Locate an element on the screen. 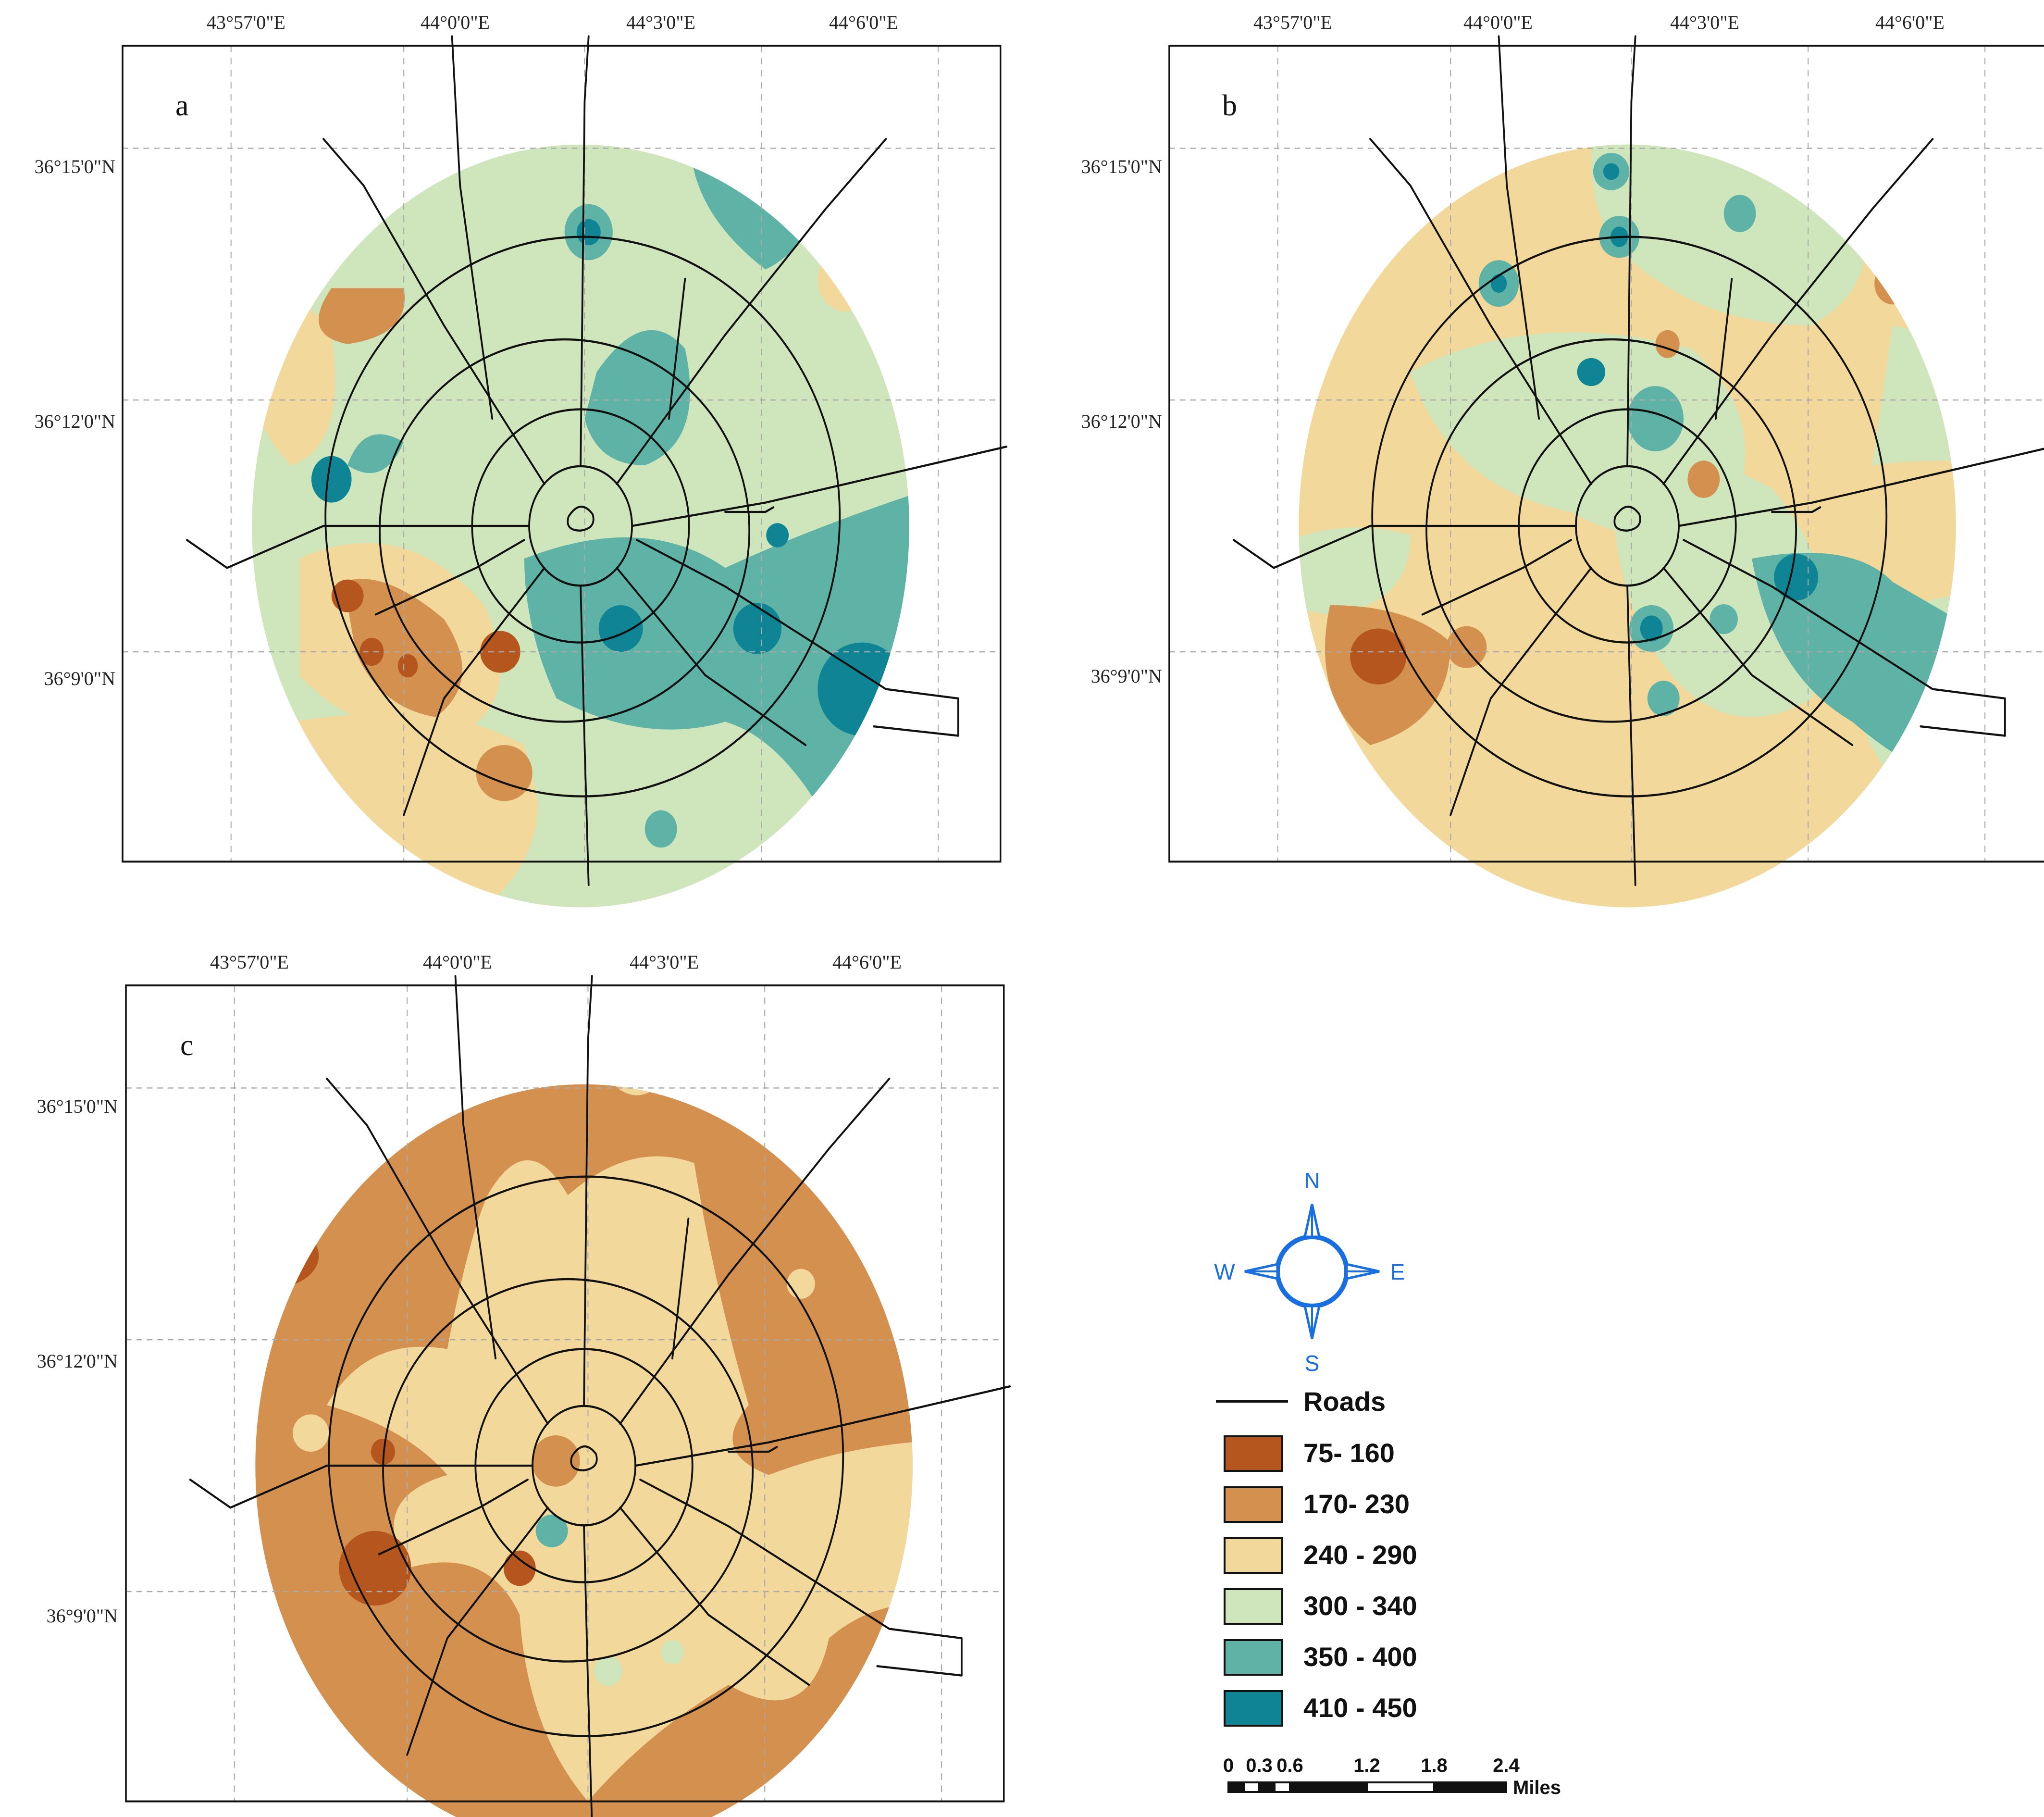 The height and width of the screenshot is (1817, 2044). panel-c-lat-label: 36°15'0"N is located at coordinates (77, 1106).